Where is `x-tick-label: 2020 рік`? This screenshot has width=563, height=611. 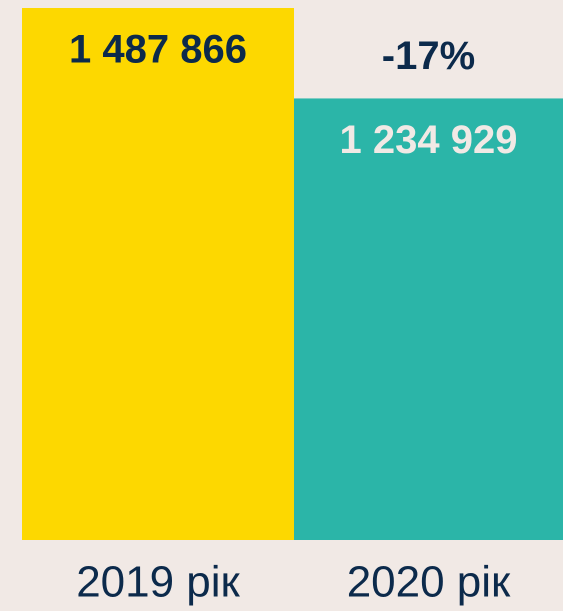 x-tick-label: 2020 рік is located at coordinates (429, 582).